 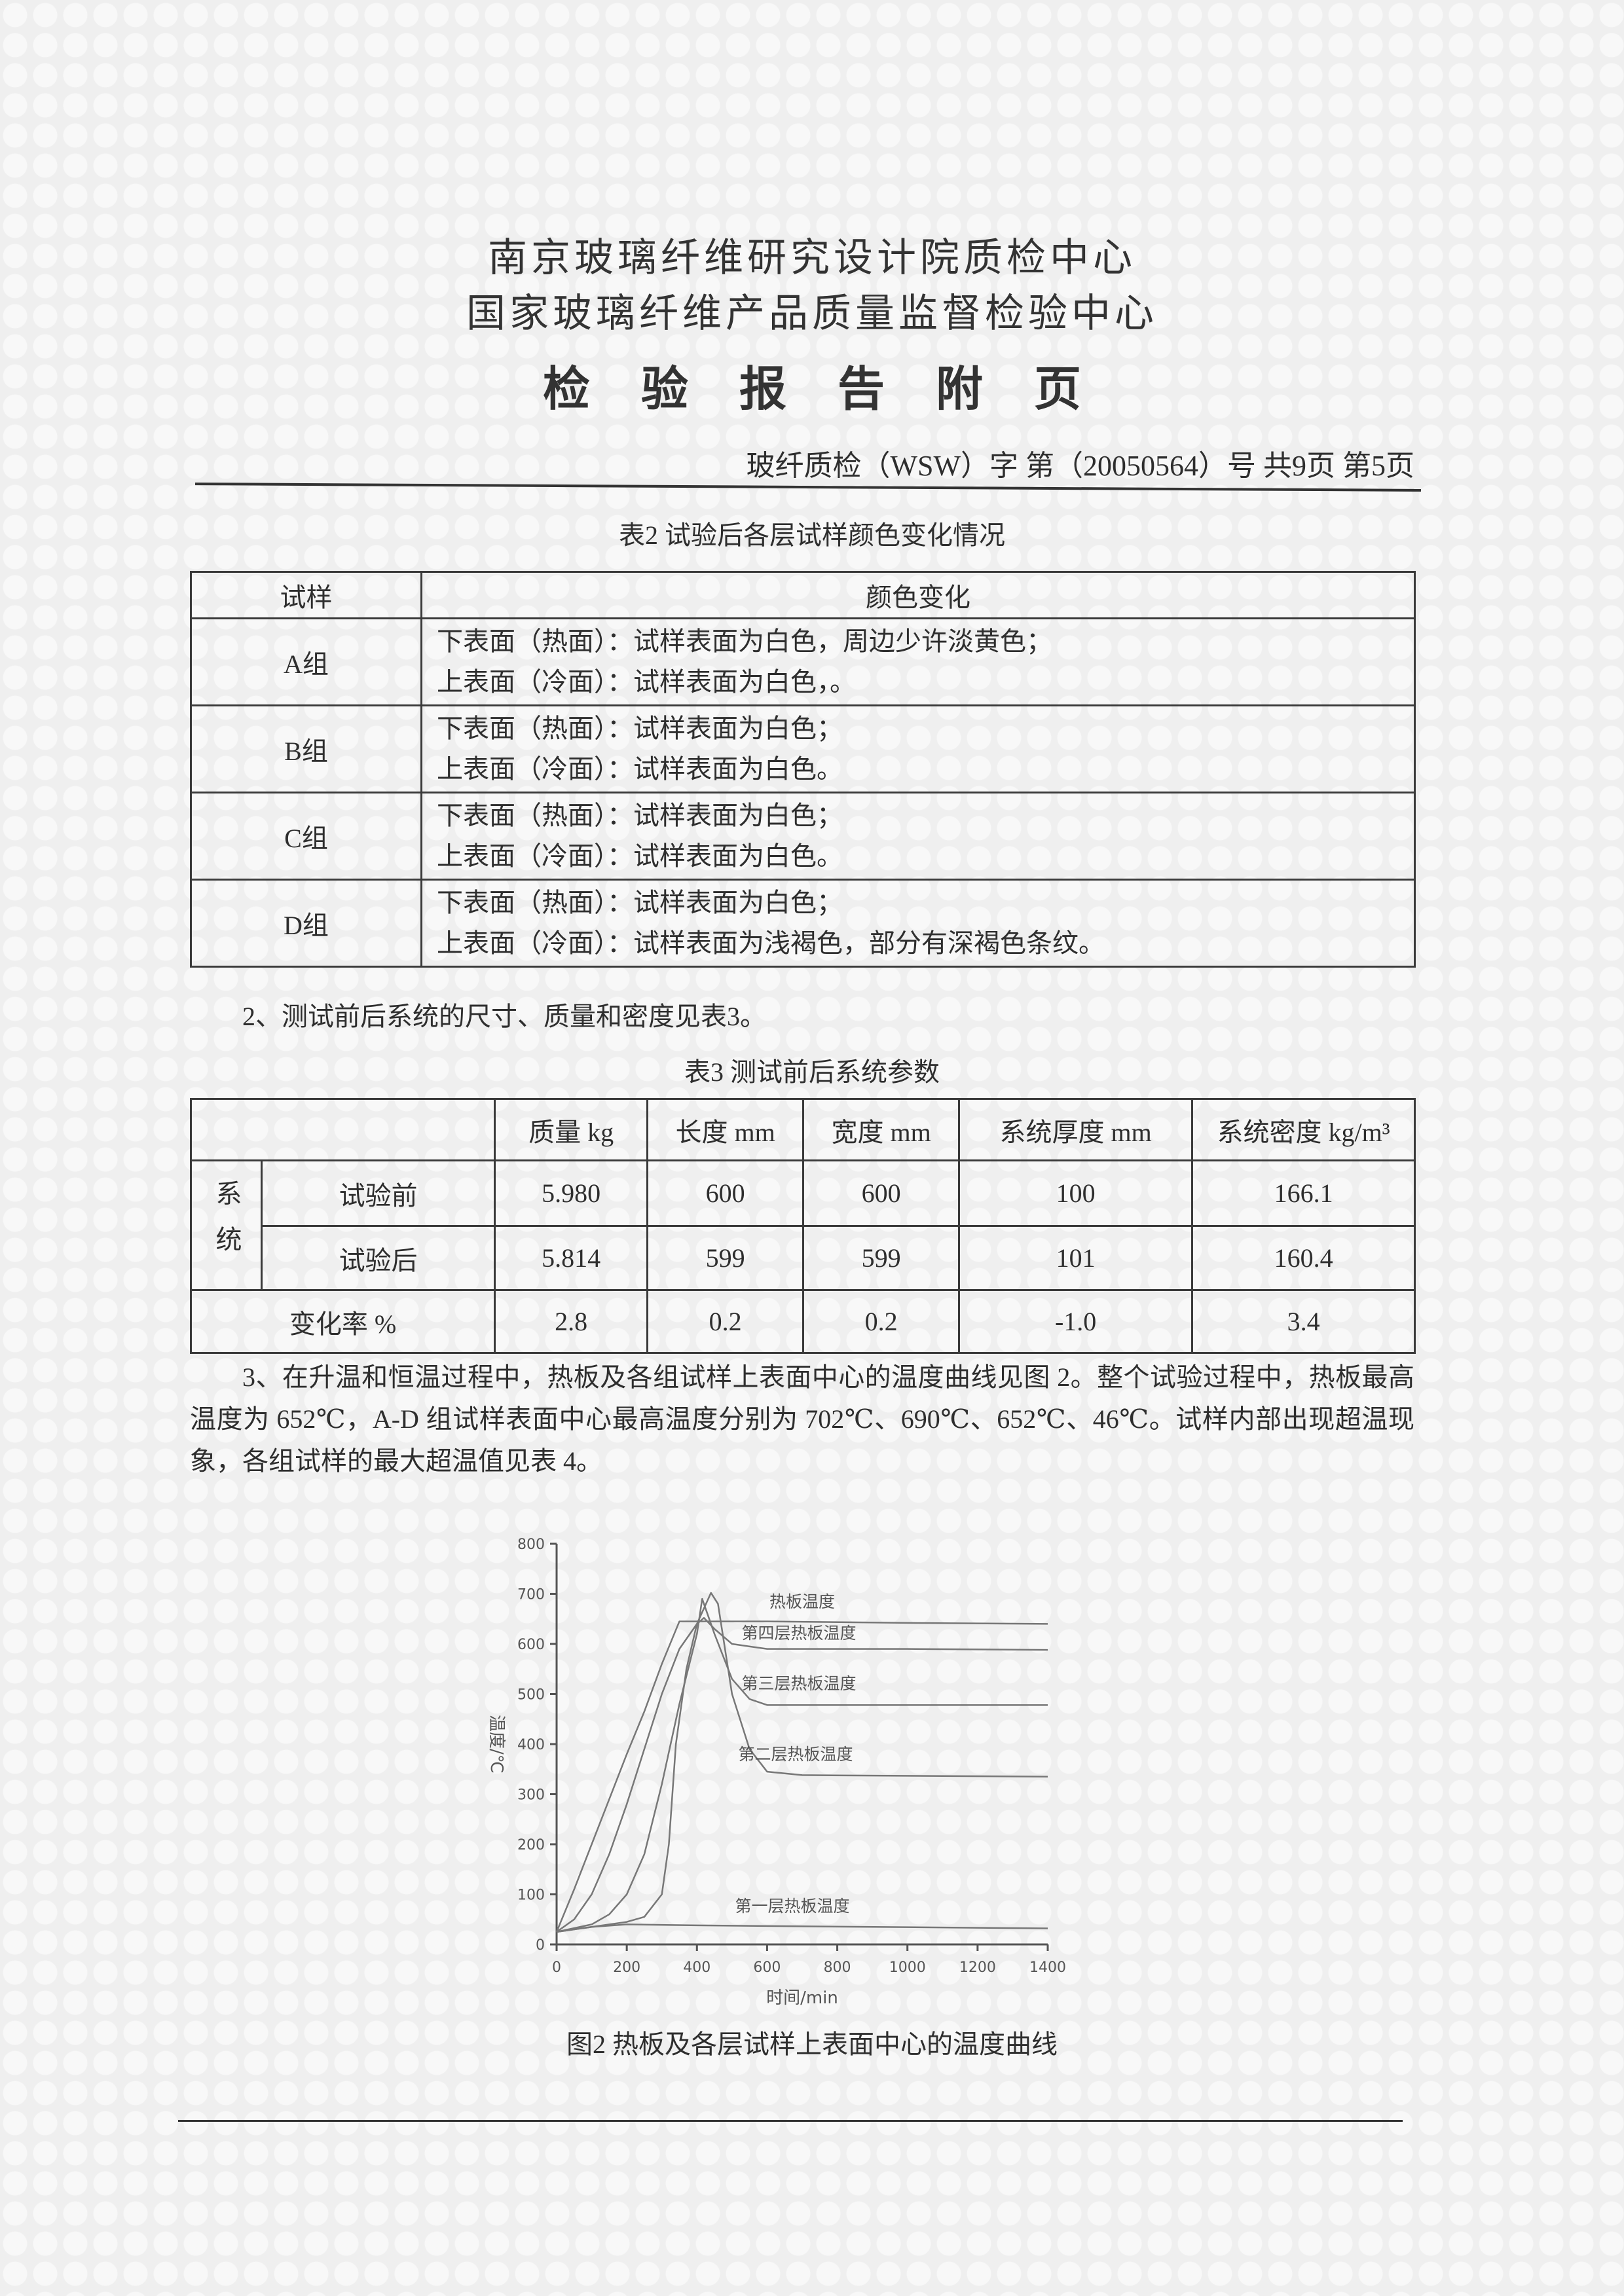 I want to click on sample-cell: B组, so click(x=306, y=748).